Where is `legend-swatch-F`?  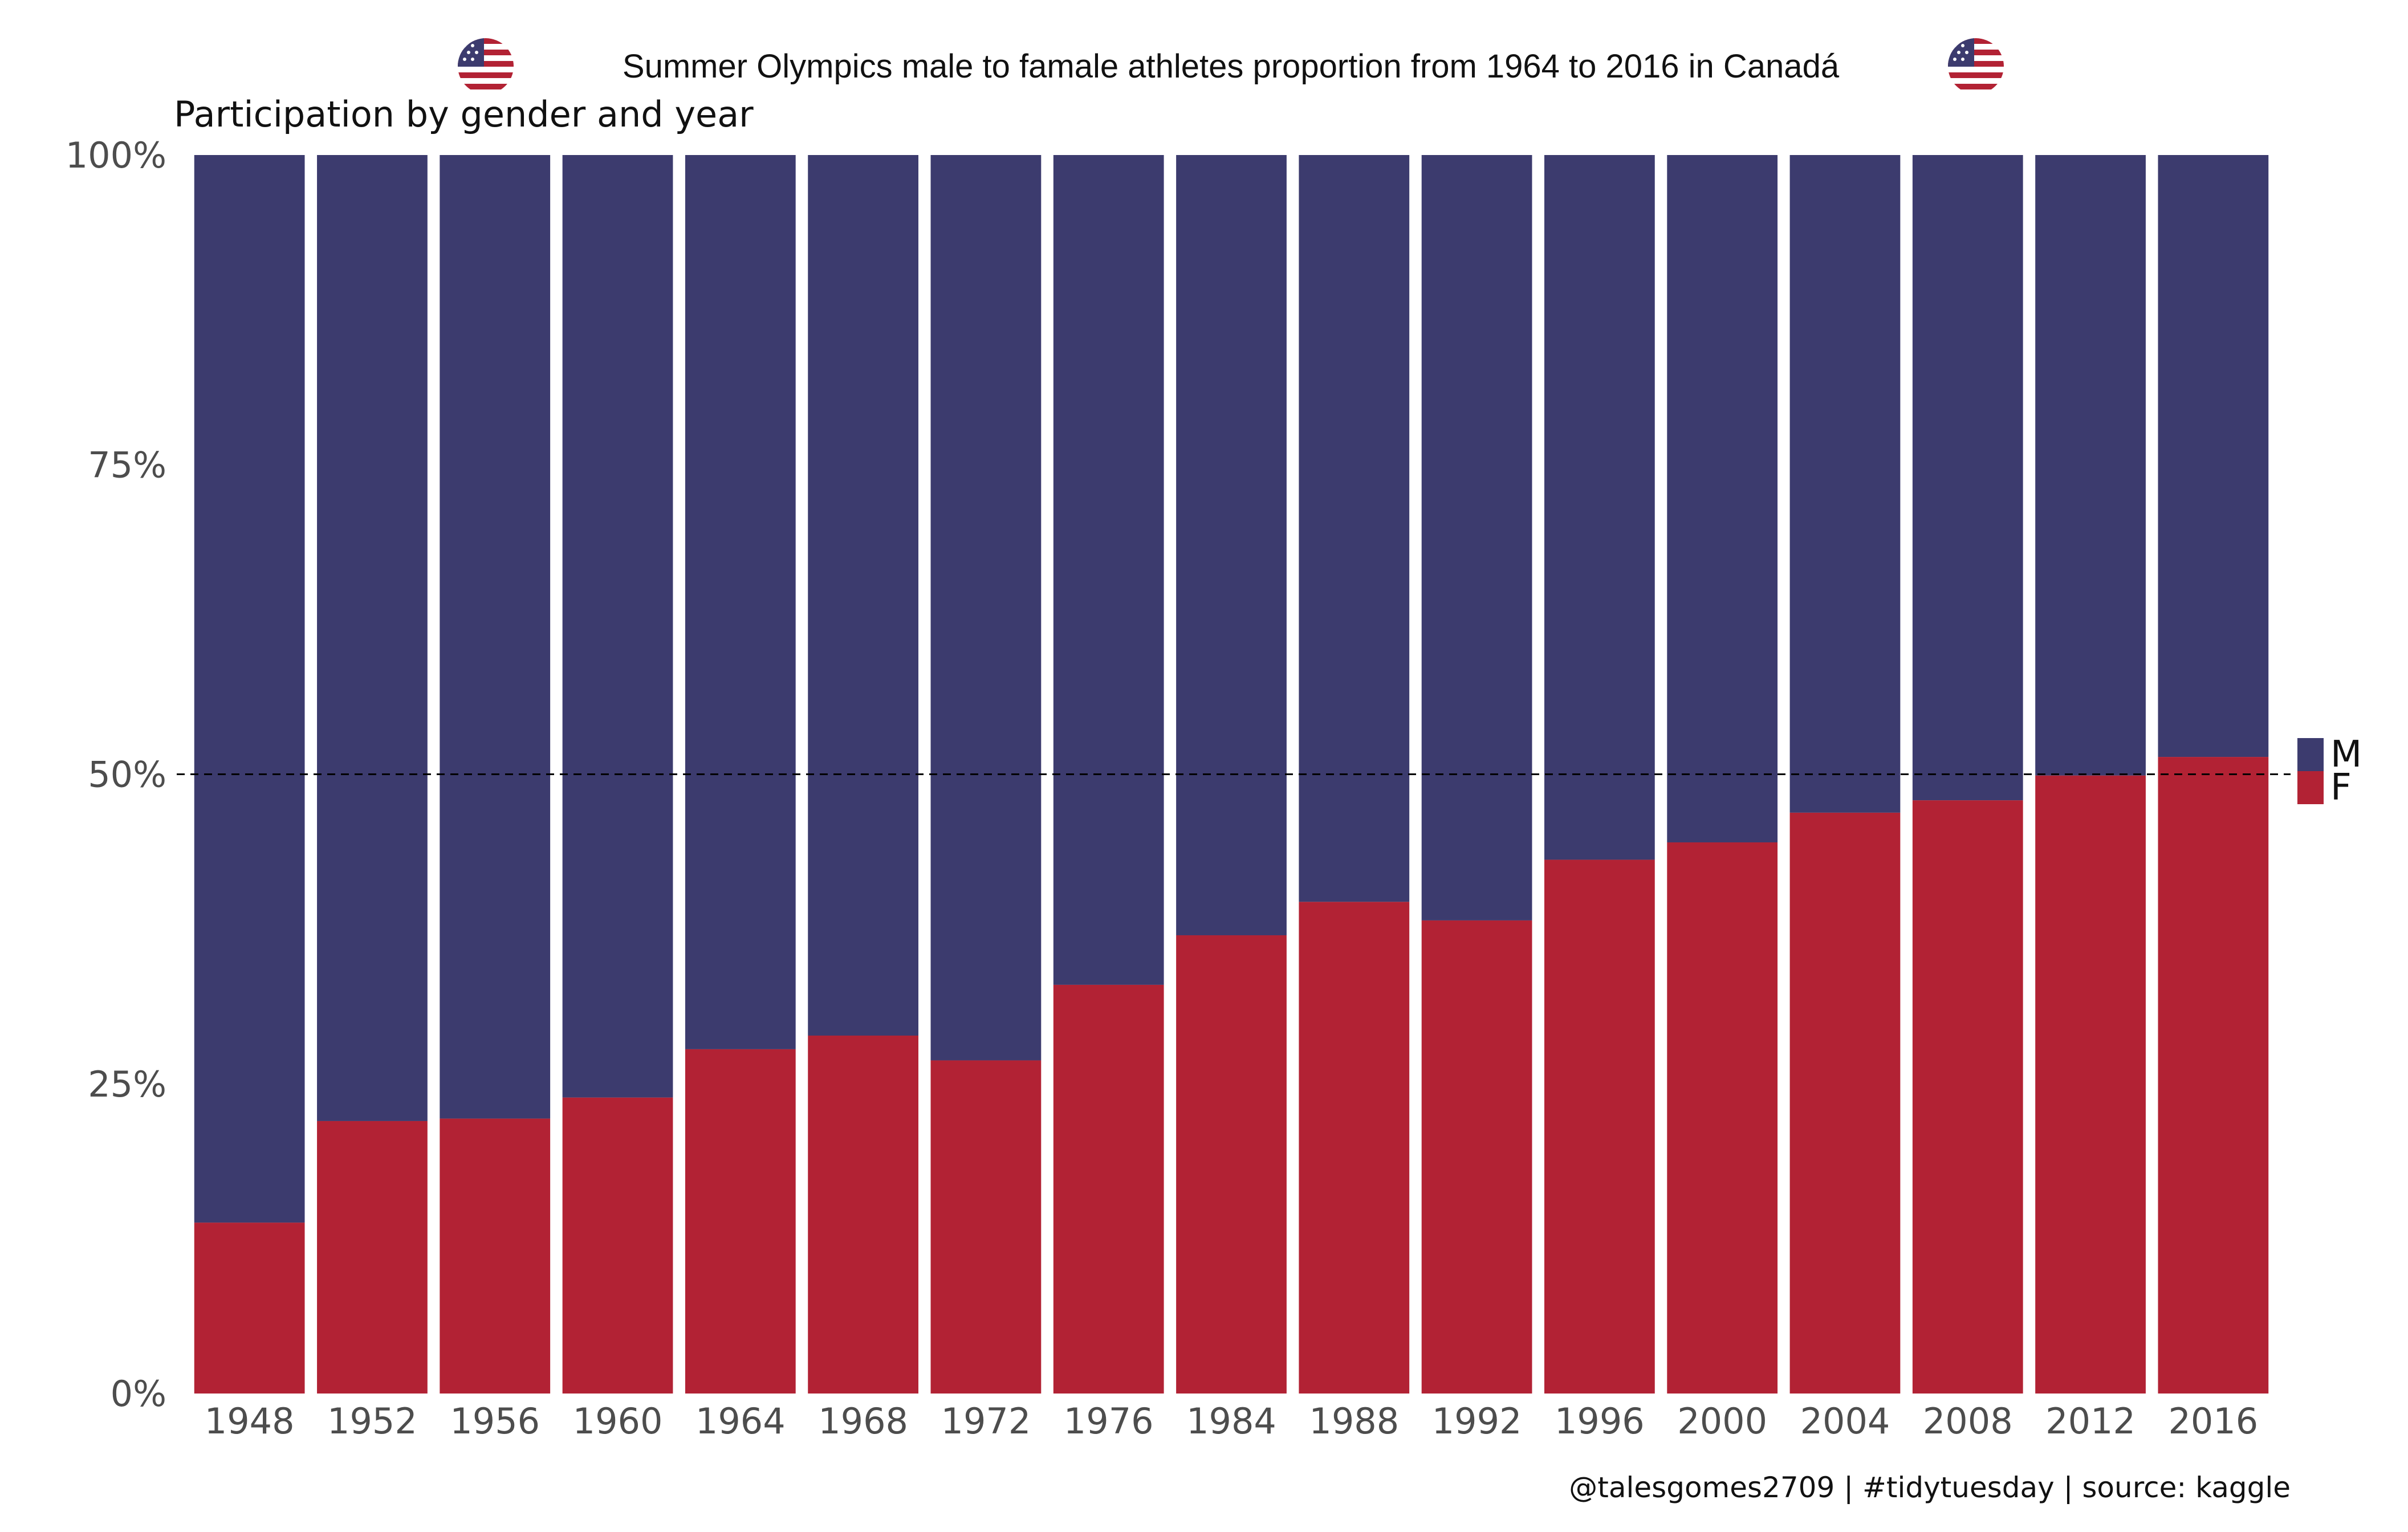
legend-swatch-F is located at coordinates (2310, 787).